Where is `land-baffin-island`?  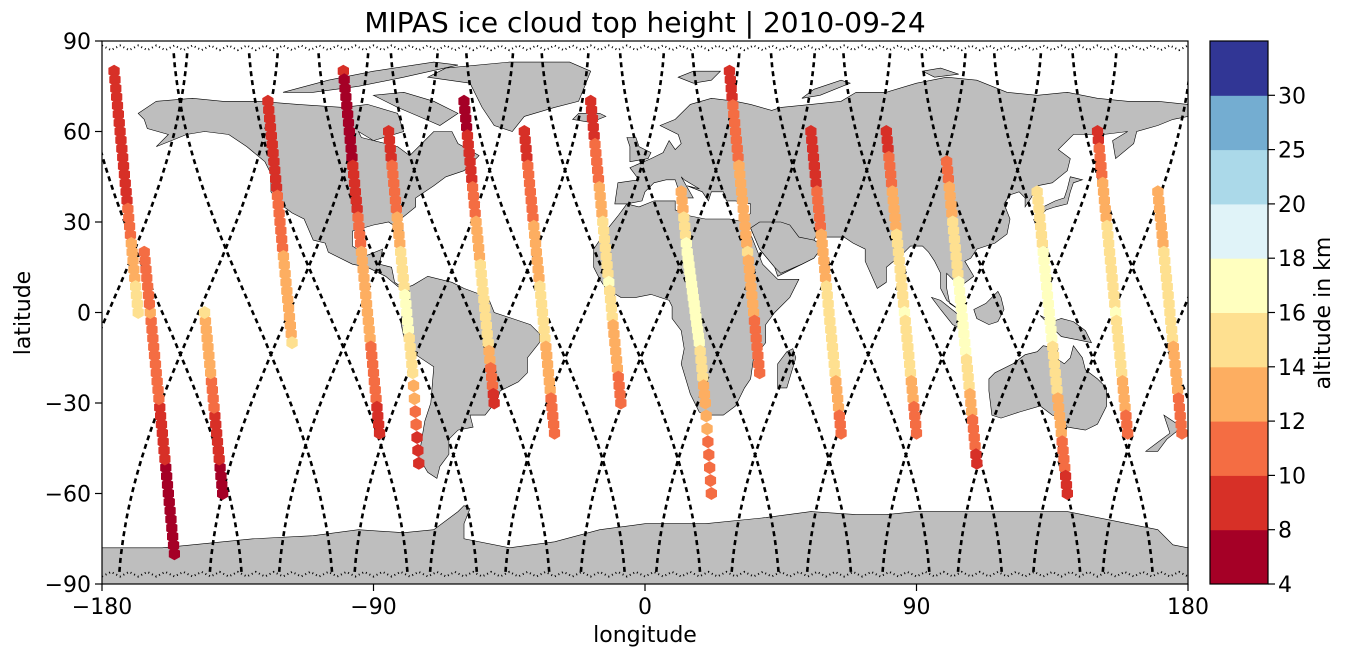
land-baffin-island is located at coordinates (415, 108).